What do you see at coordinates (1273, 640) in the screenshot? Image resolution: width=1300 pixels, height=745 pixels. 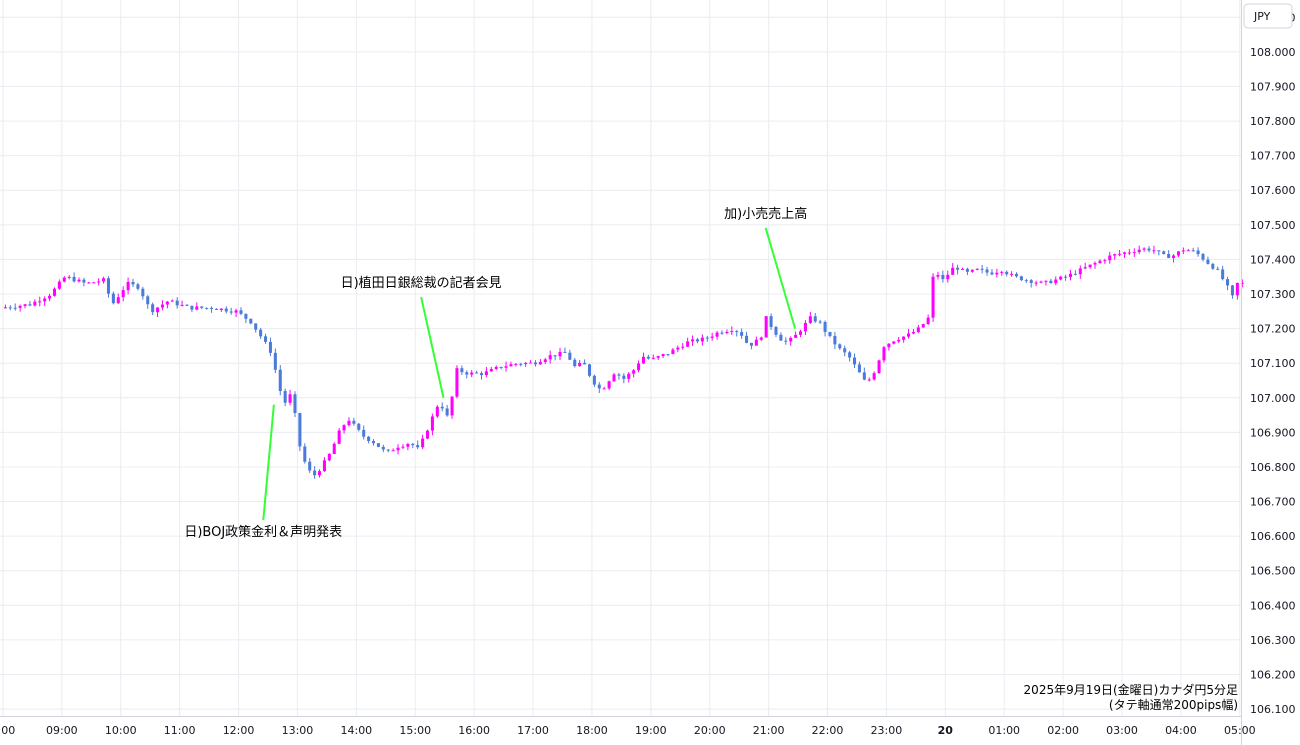 I see `y-tick-label: 106.300` at bounding box center [1273, 640].